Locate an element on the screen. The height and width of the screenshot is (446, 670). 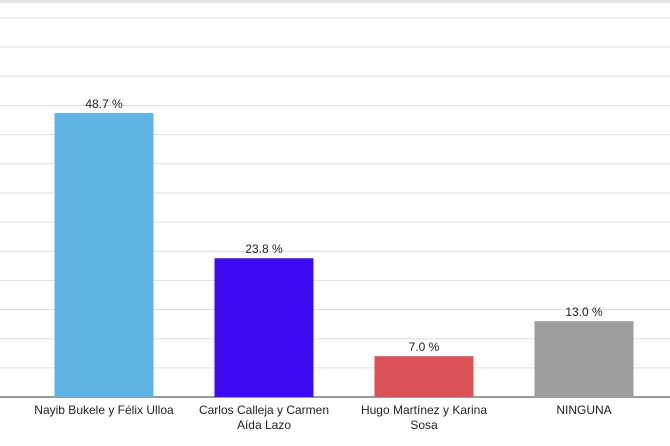
x-tick-label: NINGUNA is located at coordinates (584, 410).